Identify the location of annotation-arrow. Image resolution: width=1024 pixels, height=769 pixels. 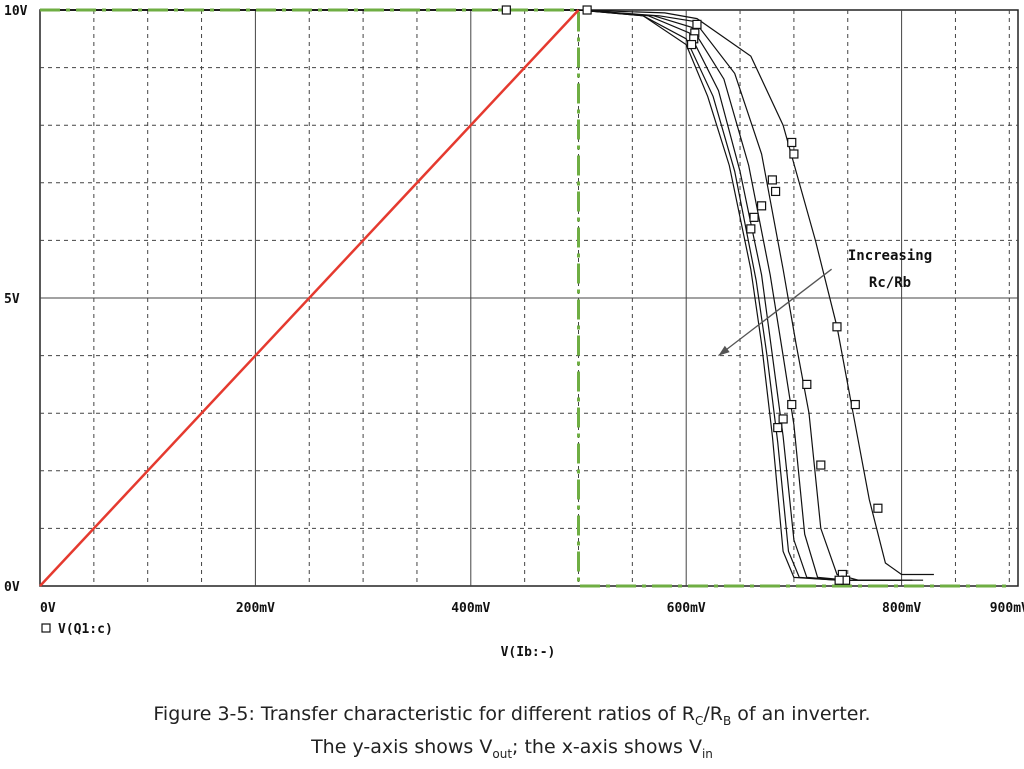
(775, 312).